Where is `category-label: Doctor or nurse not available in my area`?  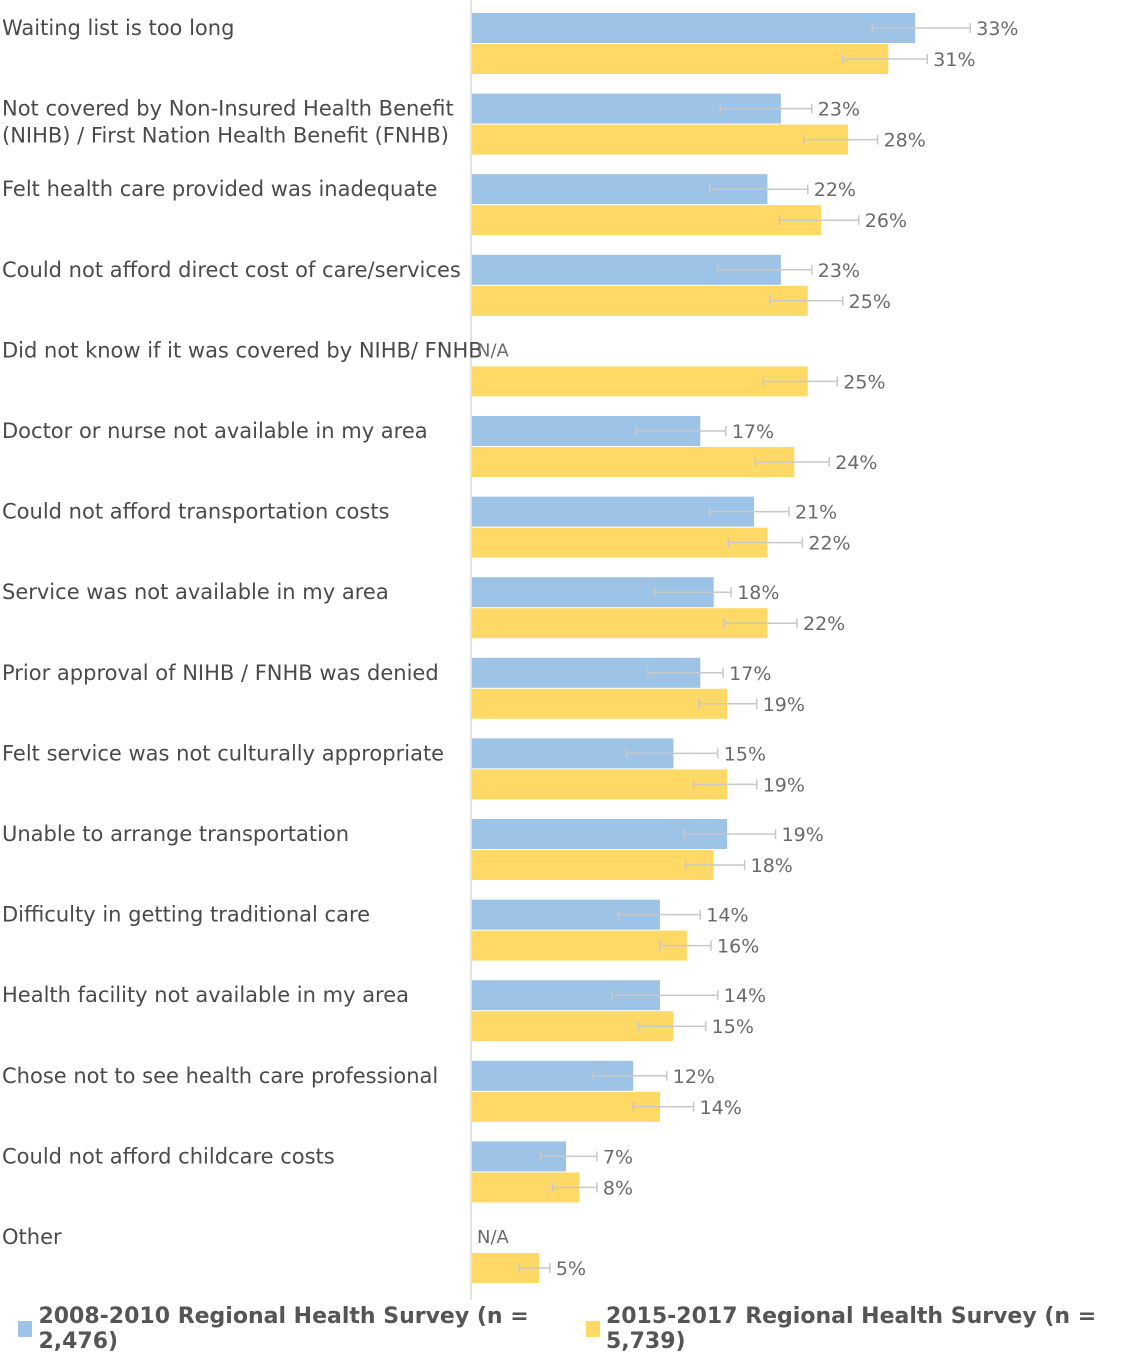
category-label: Doctor or nurse not available in my area is located at coordinates (215, 431).